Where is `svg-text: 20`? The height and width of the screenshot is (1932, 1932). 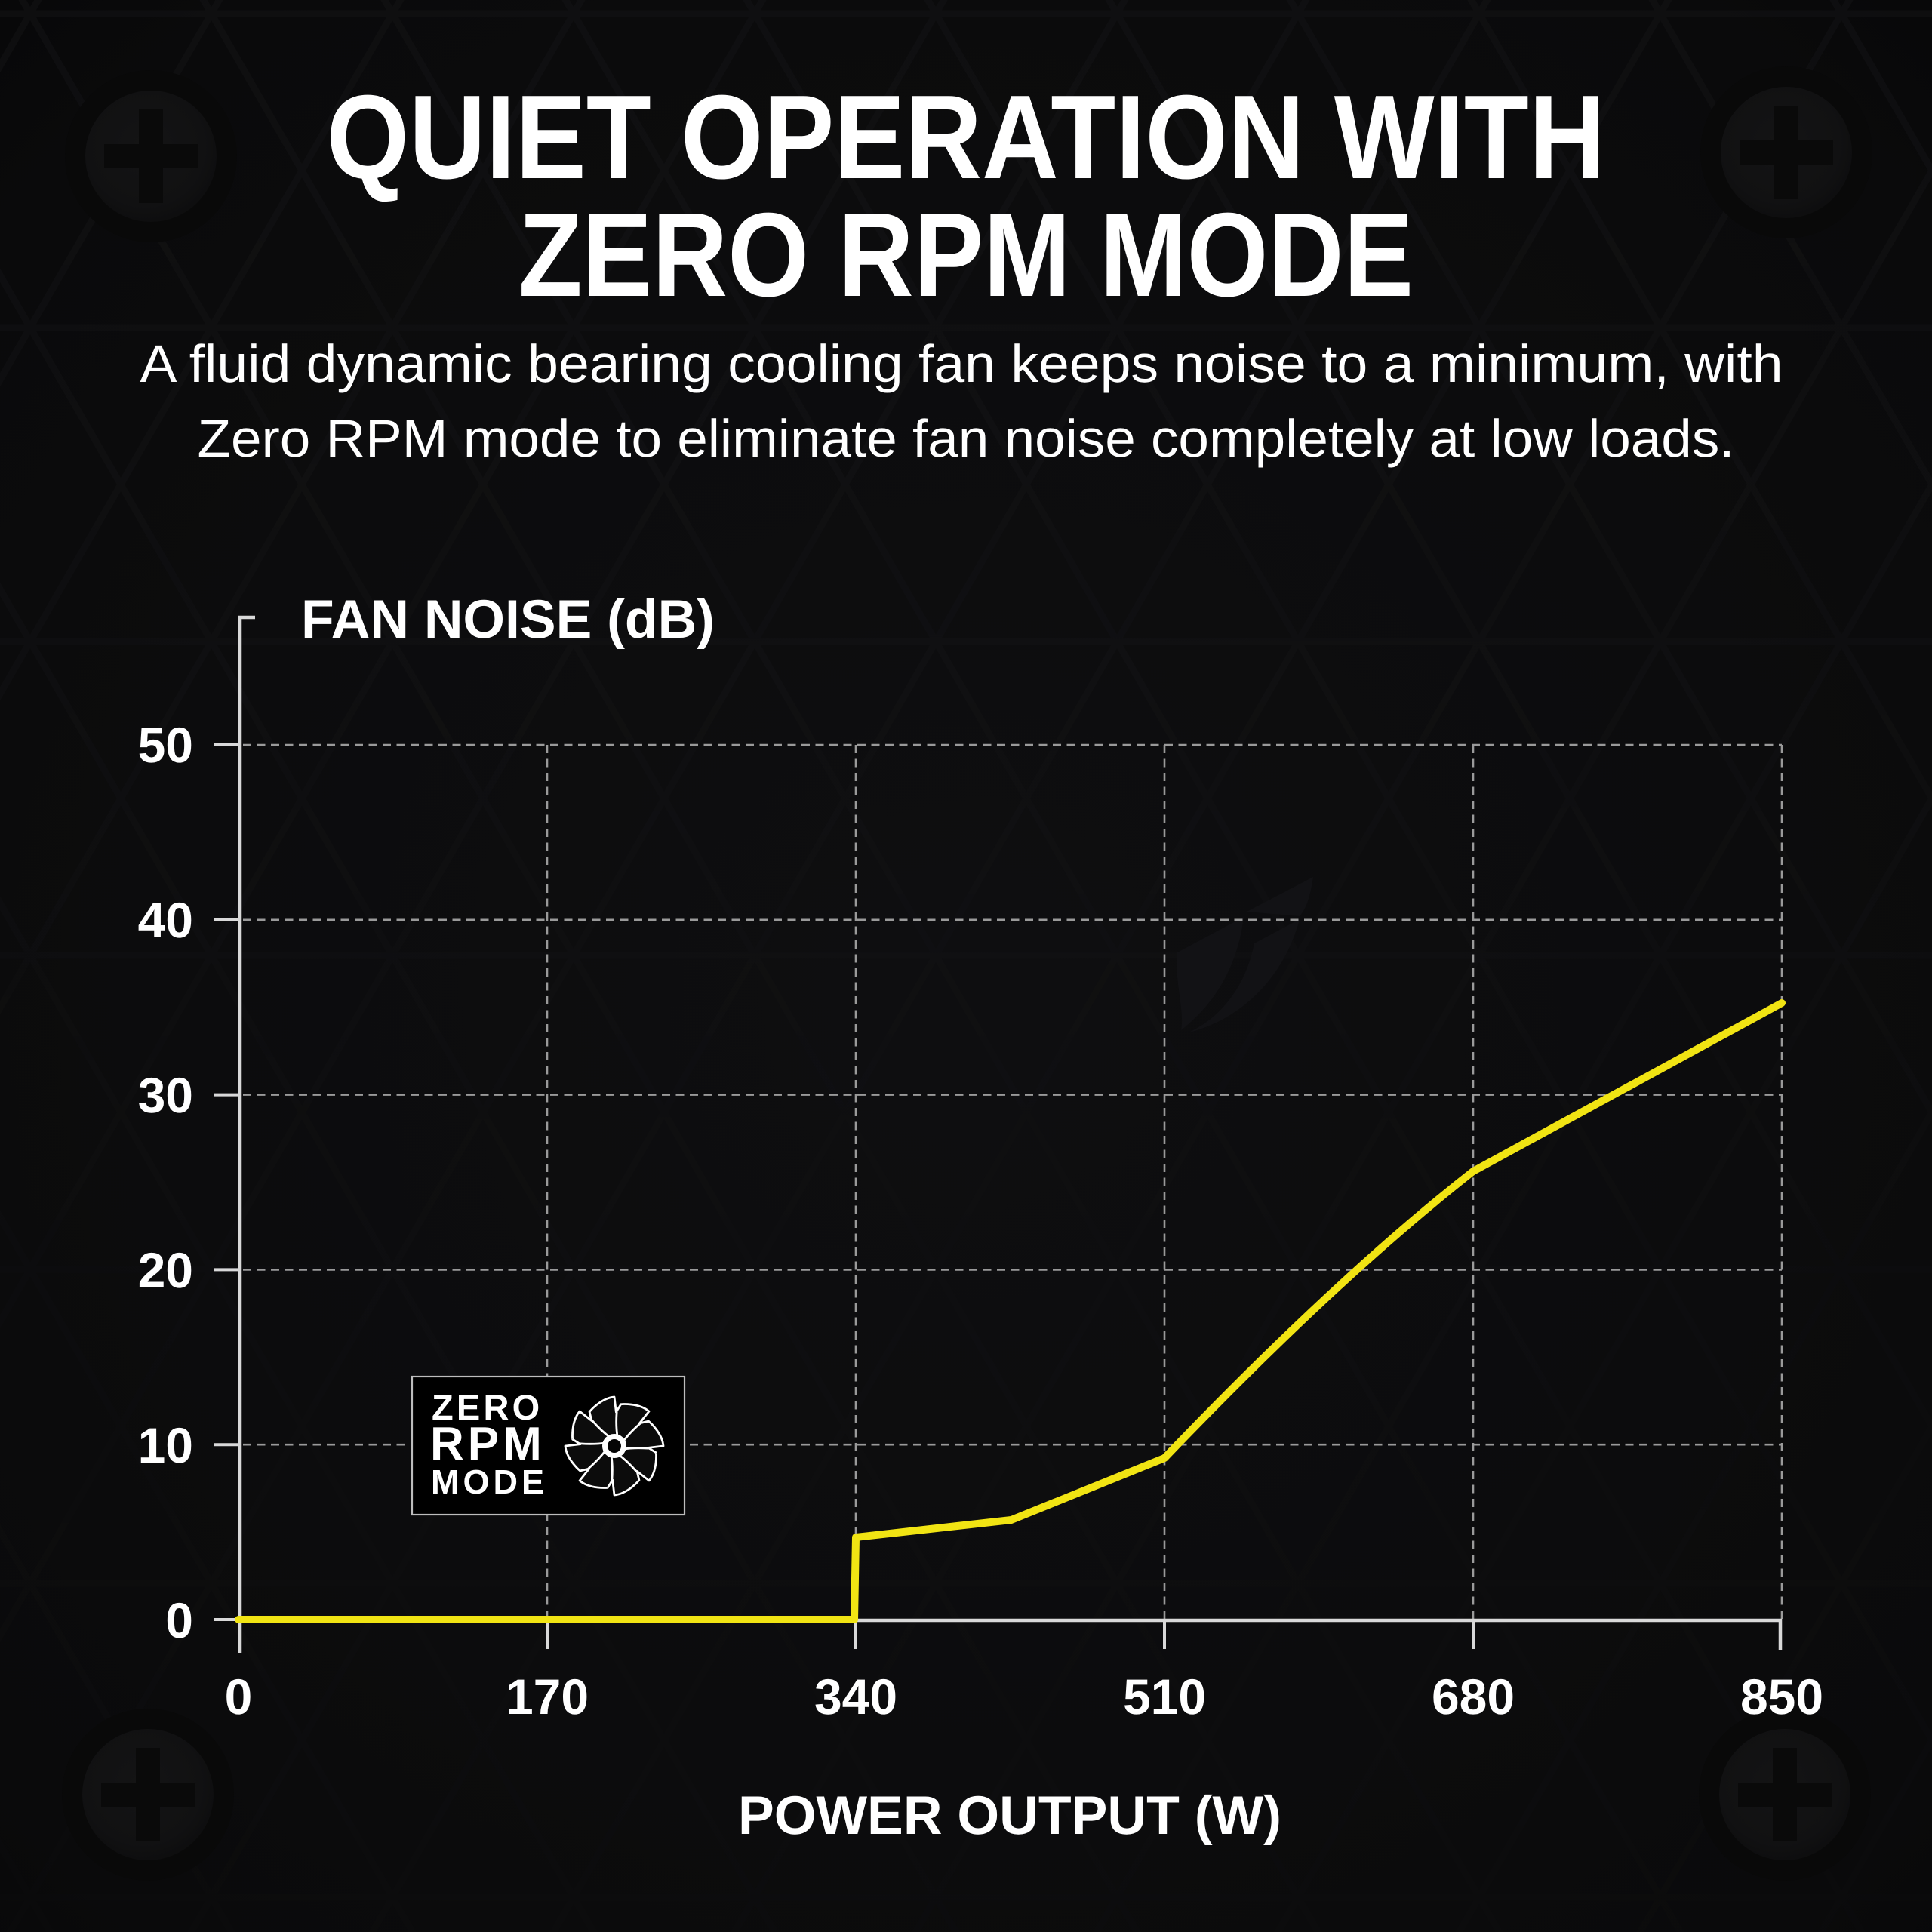 svg-text: 20 is located at coordinates (165, 1270).